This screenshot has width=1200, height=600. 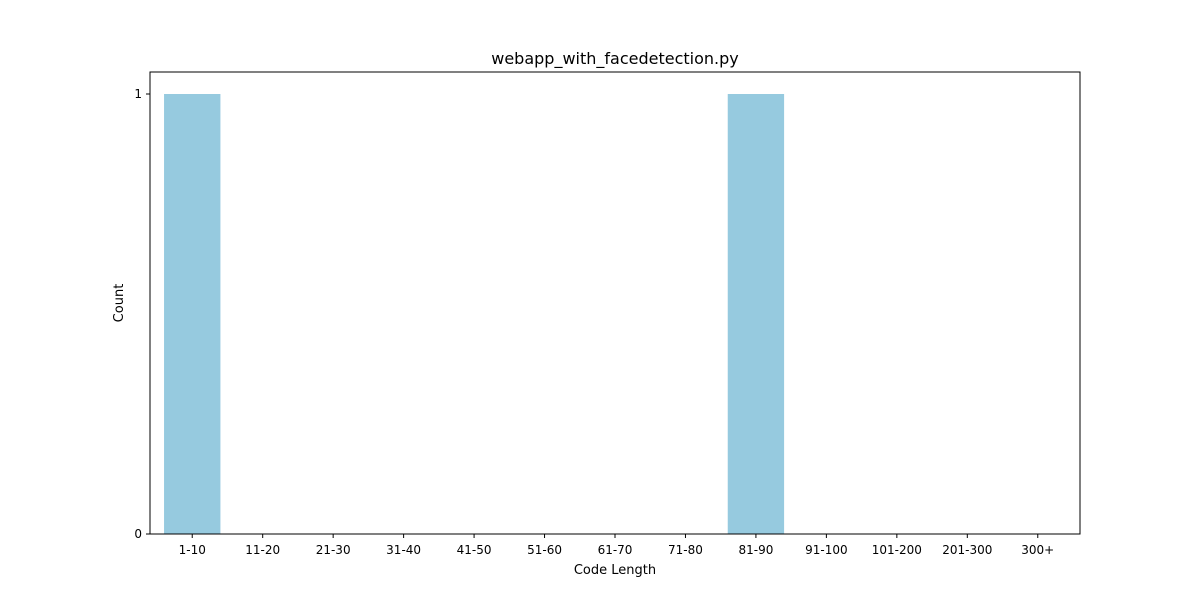 I want to click on y-tick-label: 0, so click(x=138, y=534).